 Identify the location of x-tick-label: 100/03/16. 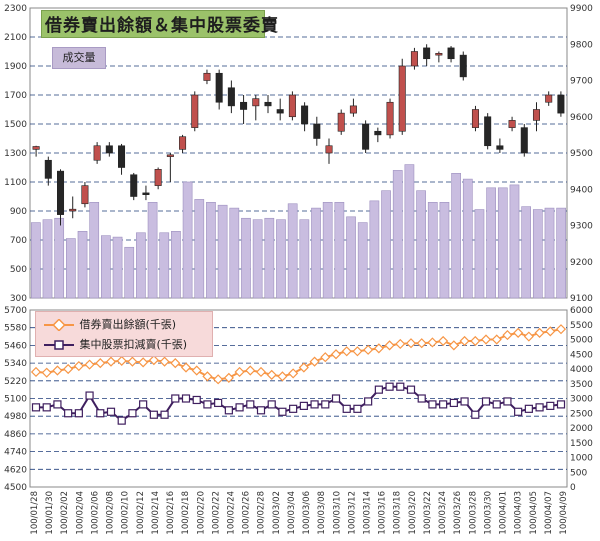
(383, 513).